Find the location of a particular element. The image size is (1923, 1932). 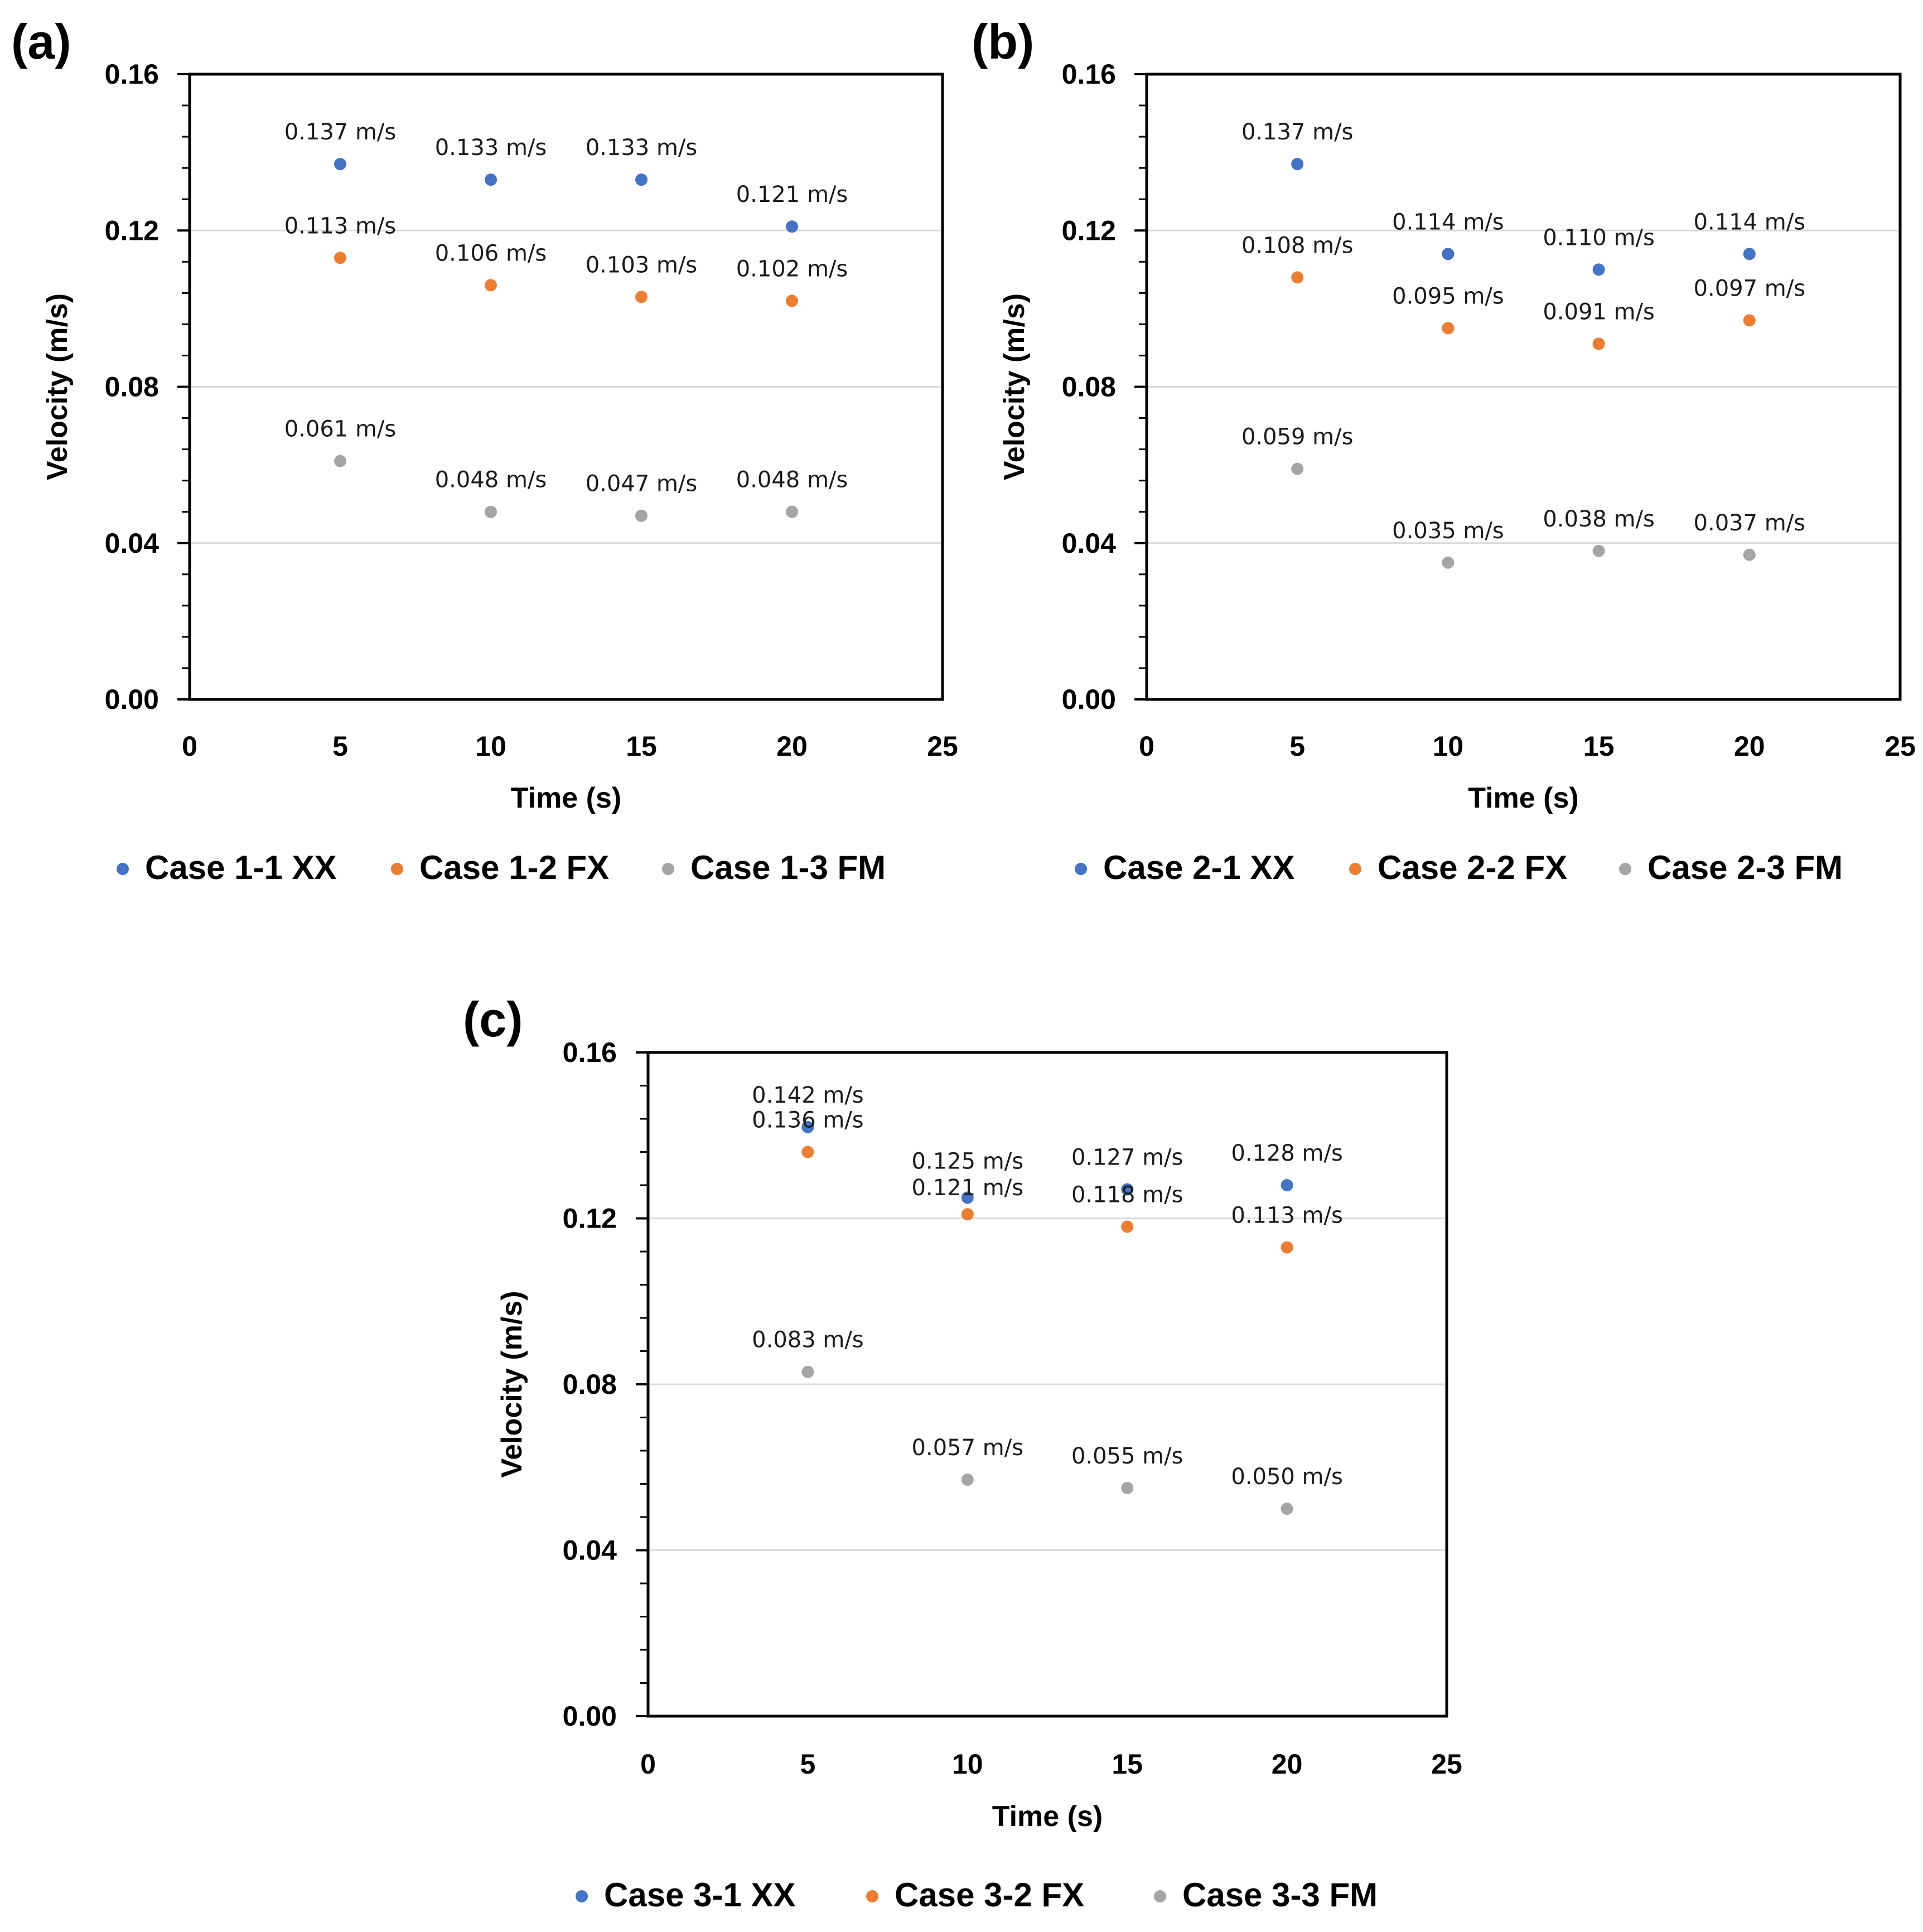

series-fx: 0.136 m/s 0.121 m/s 0.118 m/s 0.113 m/s is located at coordinates (1047, 1181).